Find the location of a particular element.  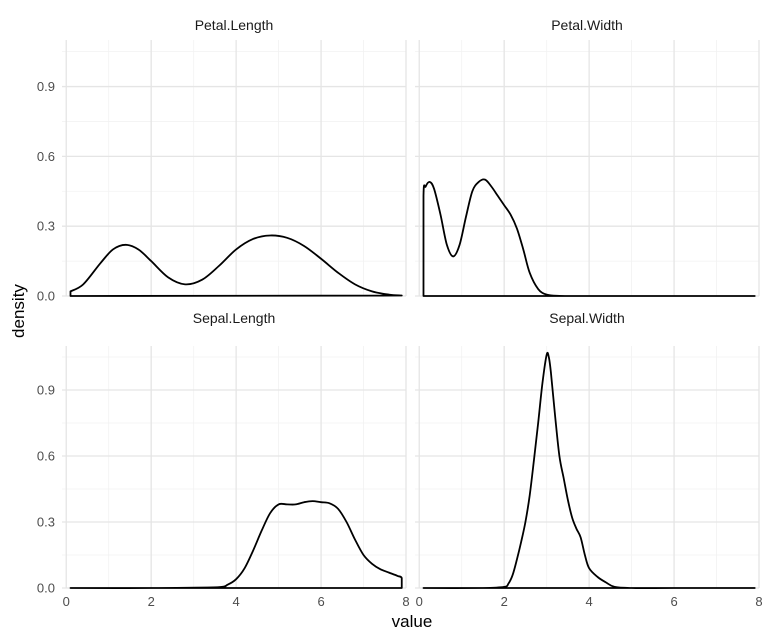

panel-title: Petal.Width is located at coordinates (587, 25).